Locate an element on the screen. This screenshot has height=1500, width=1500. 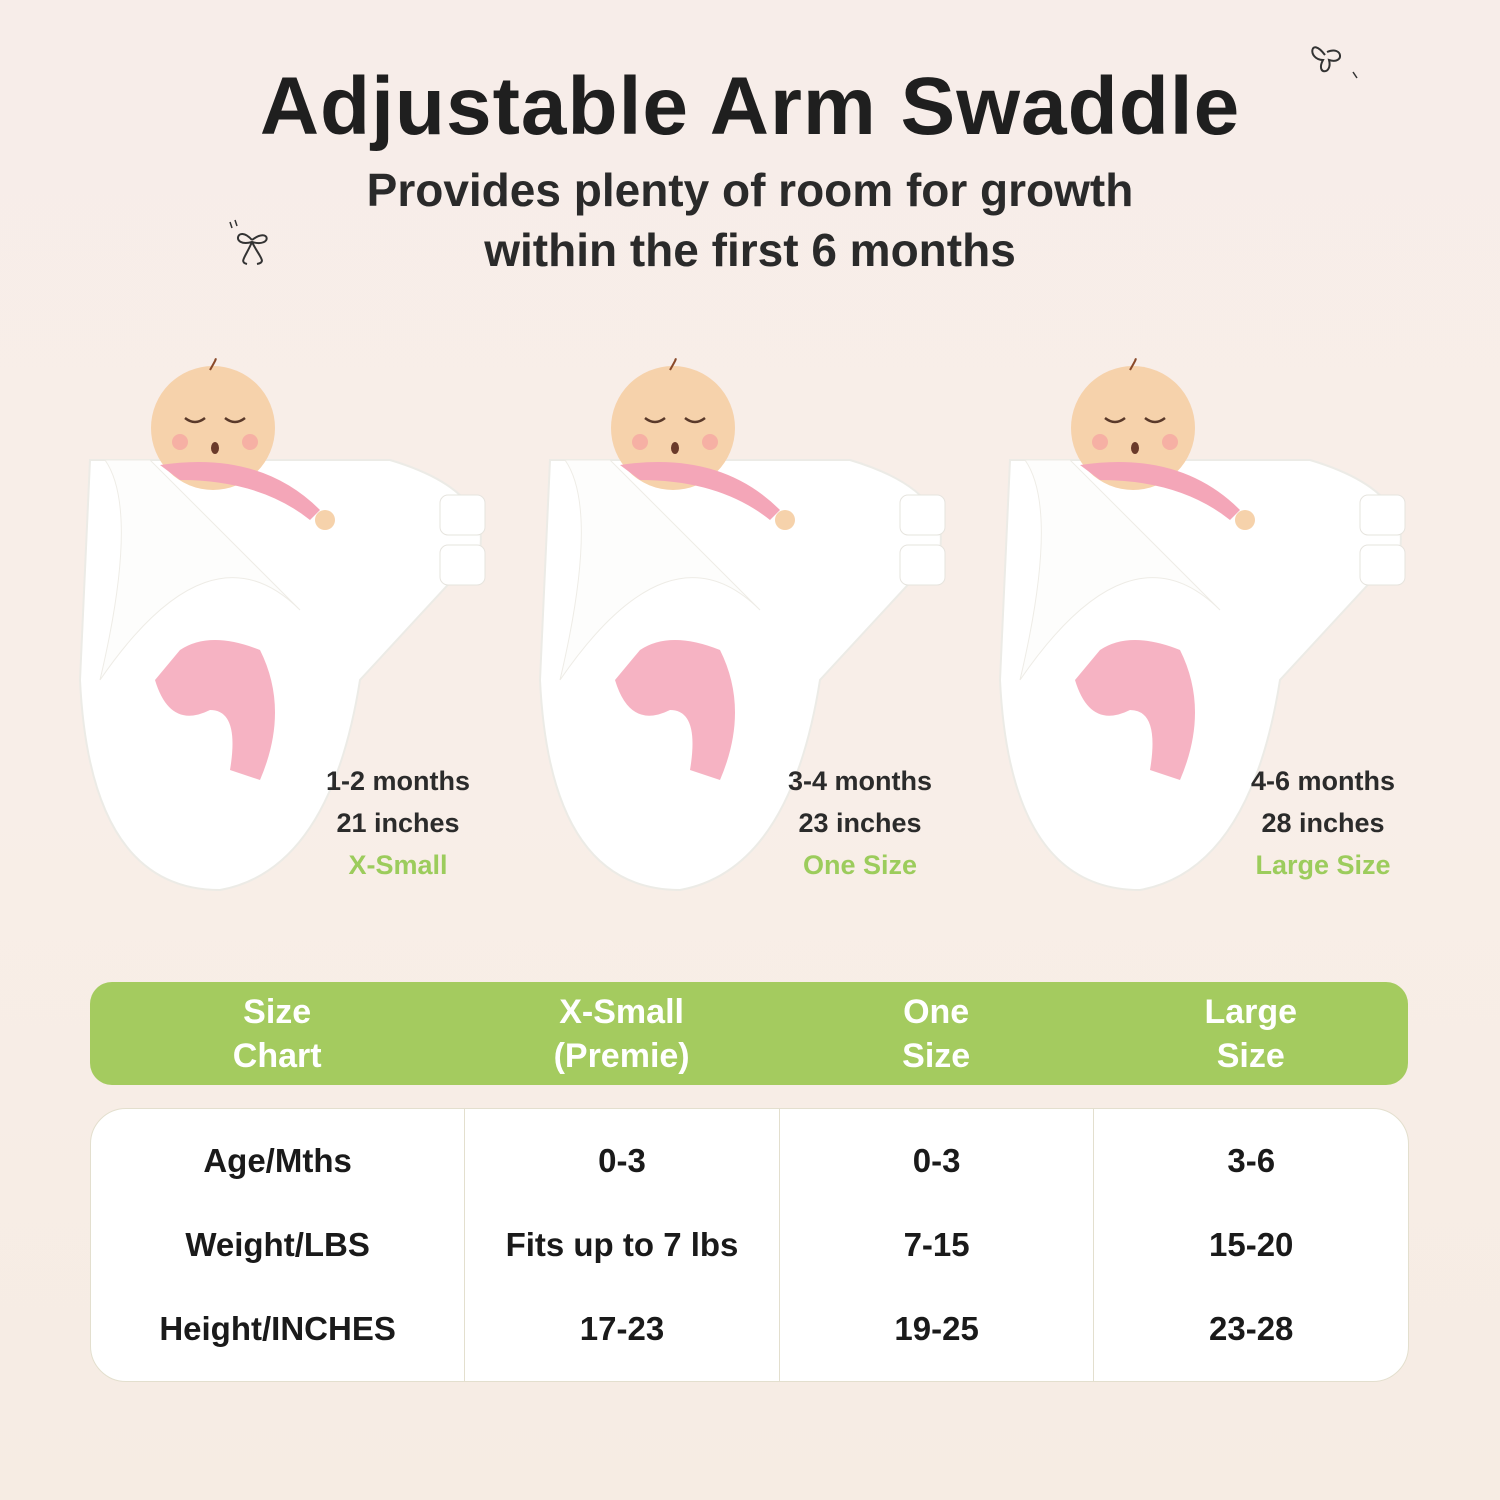
age-range: 4-6 months is located at coordinates (1323, 781).